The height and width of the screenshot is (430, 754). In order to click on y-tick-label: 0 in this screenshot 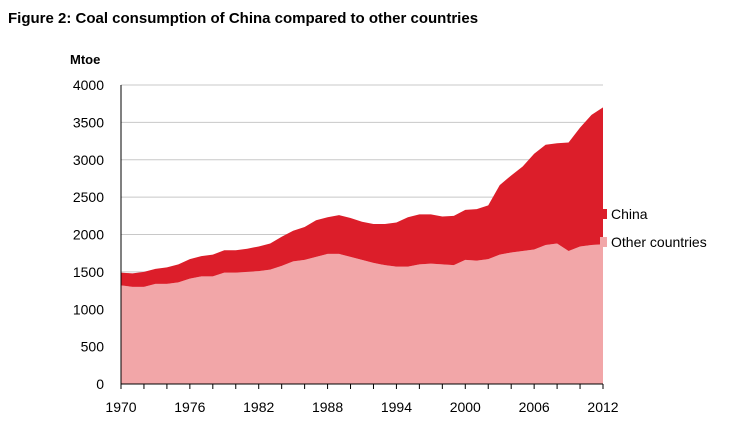, I will do `click(100, 384)`.